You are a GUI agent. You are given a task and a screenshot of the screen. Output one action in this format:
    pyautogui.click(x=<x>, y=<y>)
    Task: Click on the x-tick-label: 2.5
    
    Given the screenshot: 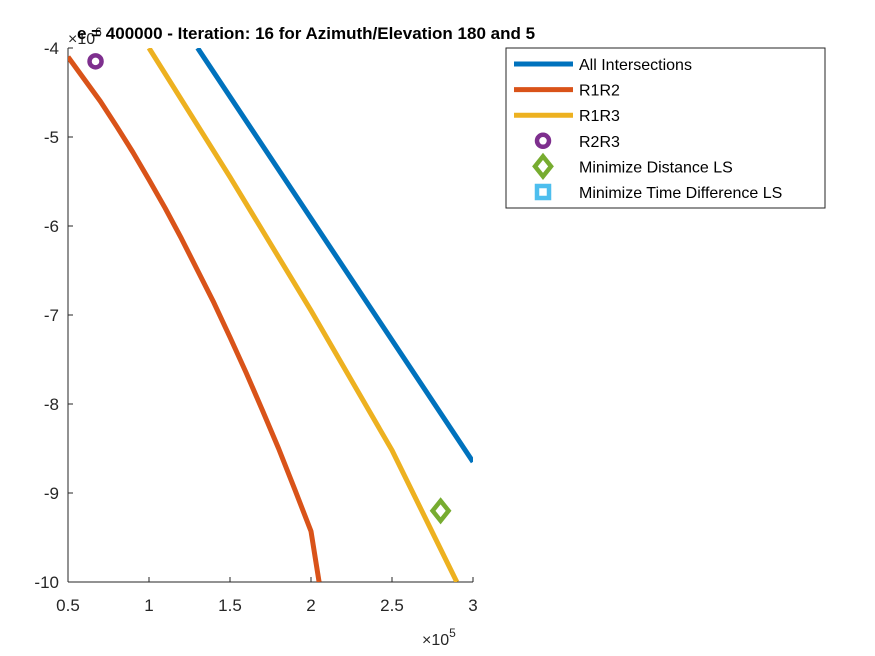 What is the action you would take?
    pyautogui.click(x=392, y=605)
    